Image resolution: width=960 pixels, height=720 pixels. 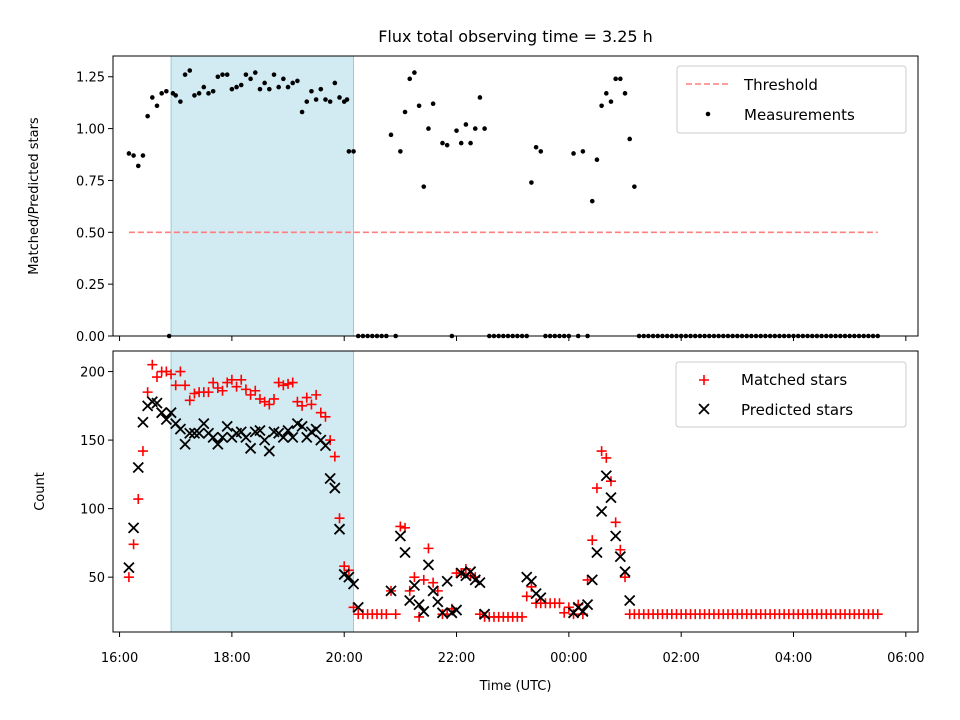 I want to click on legend-frame, so click(x=791, y=99).